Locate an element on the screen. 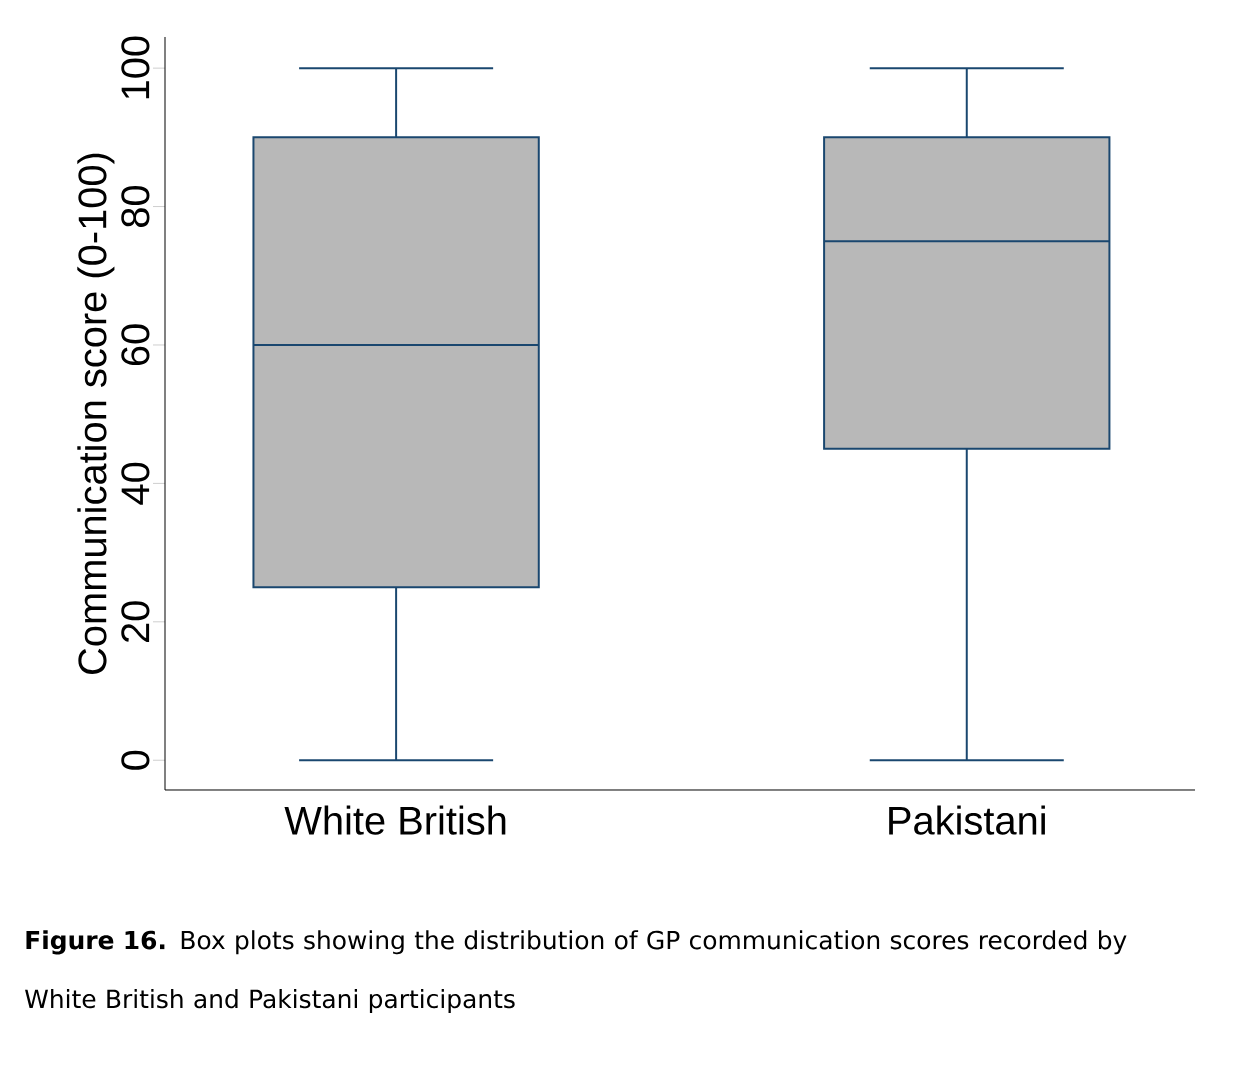 Image resolution: width=1241 pixels, height=1065 pixels. x-tick-label: Pakistani is located at coordinates (967, 820).